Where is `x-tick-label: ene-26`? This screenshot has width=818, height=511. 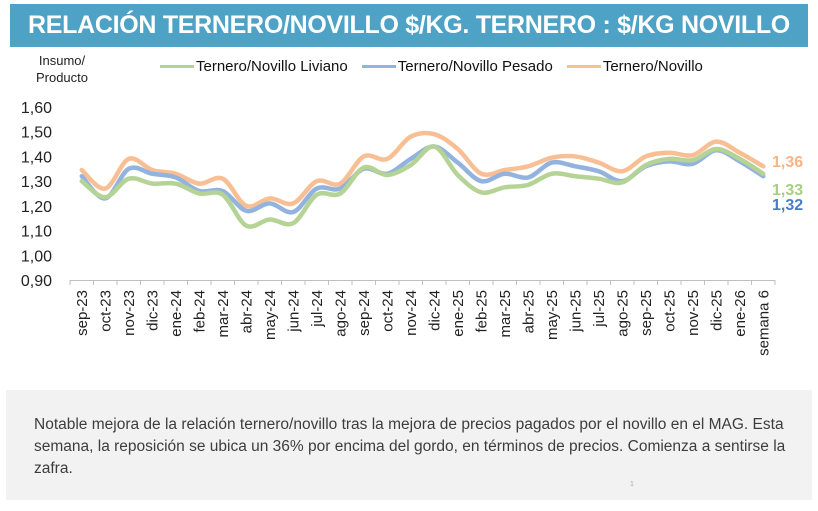 x-tick-label: ene-26 is located at coordinates (740, 313).